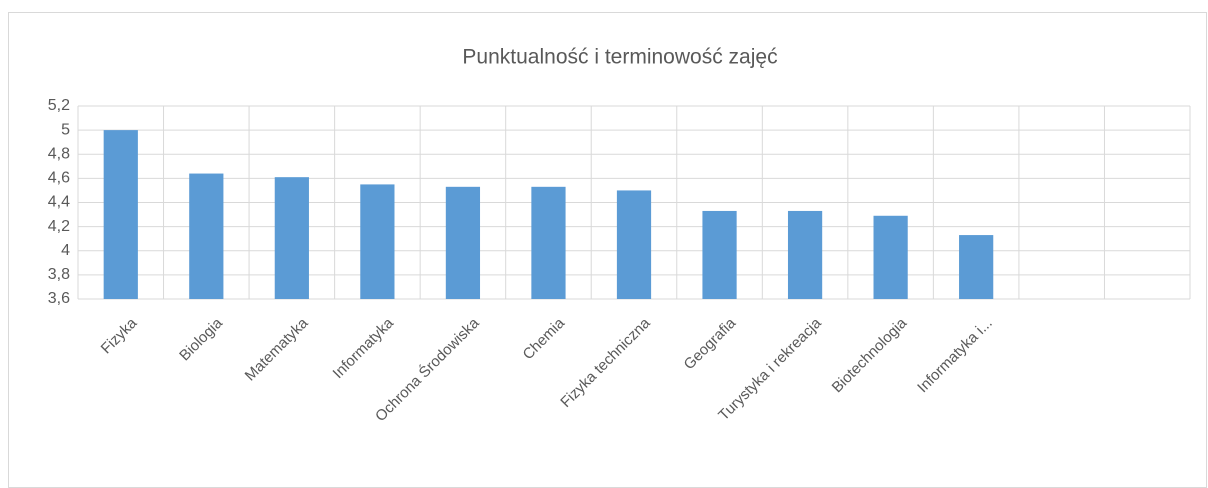 Image resolution: width=1208 pixels, height=488 pixels. Describe the element at coordinates (59, 202) in the screenshot. I see `y-tick-label: 4,4` at that location.